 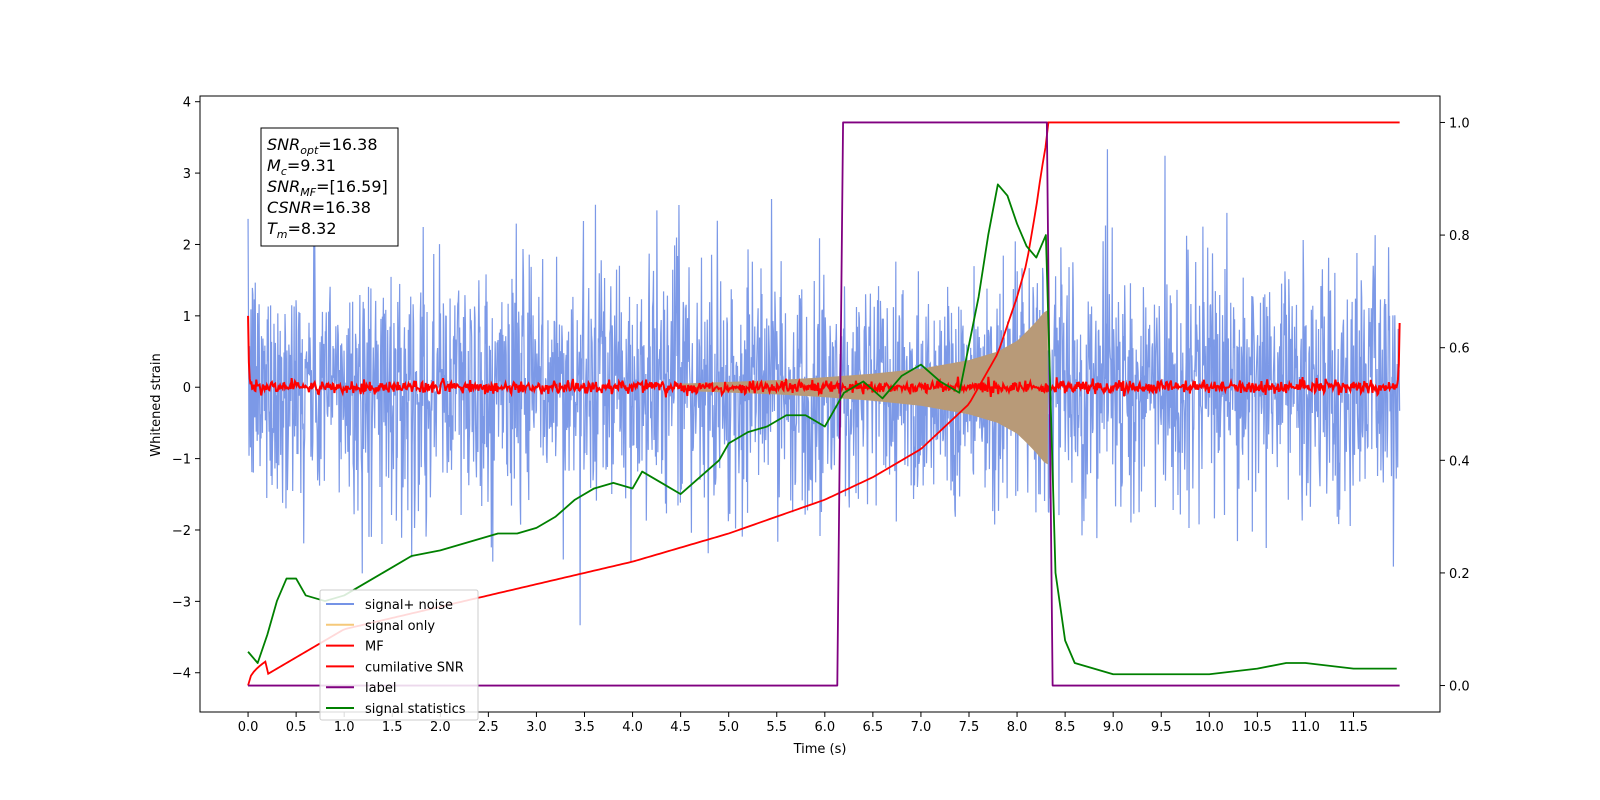 I want to click on x-tick-label: 3.5, so click(x=584, y=727).